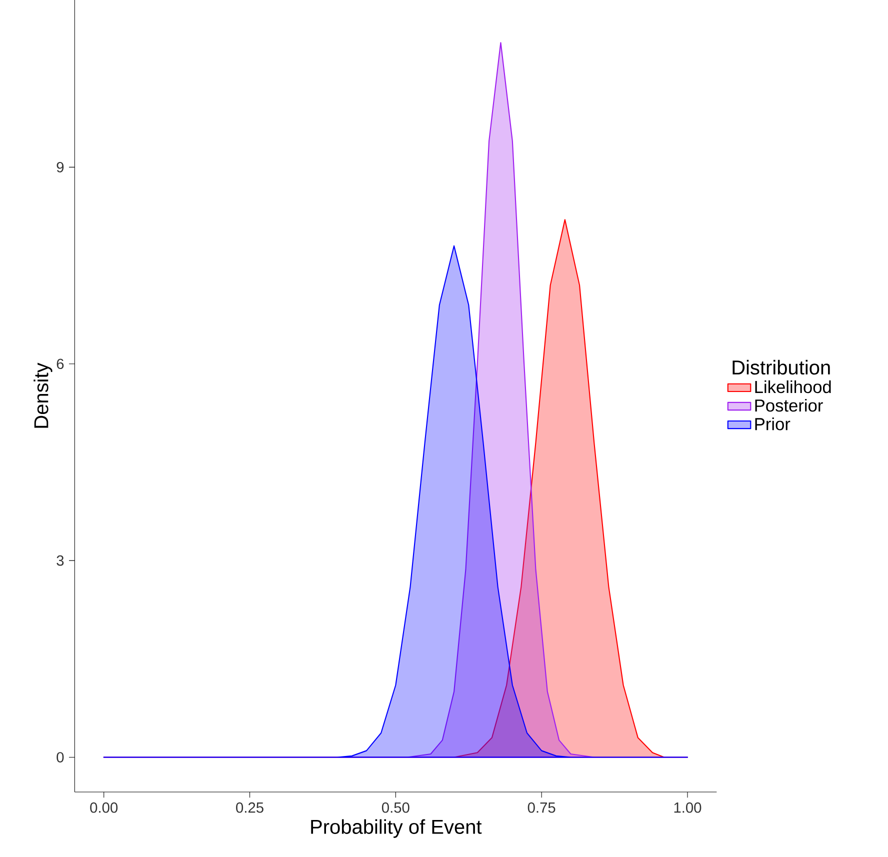 The width and height of the screenshot is (888, 857). I want to click on y-tick-label: 0, so click(60, 757).